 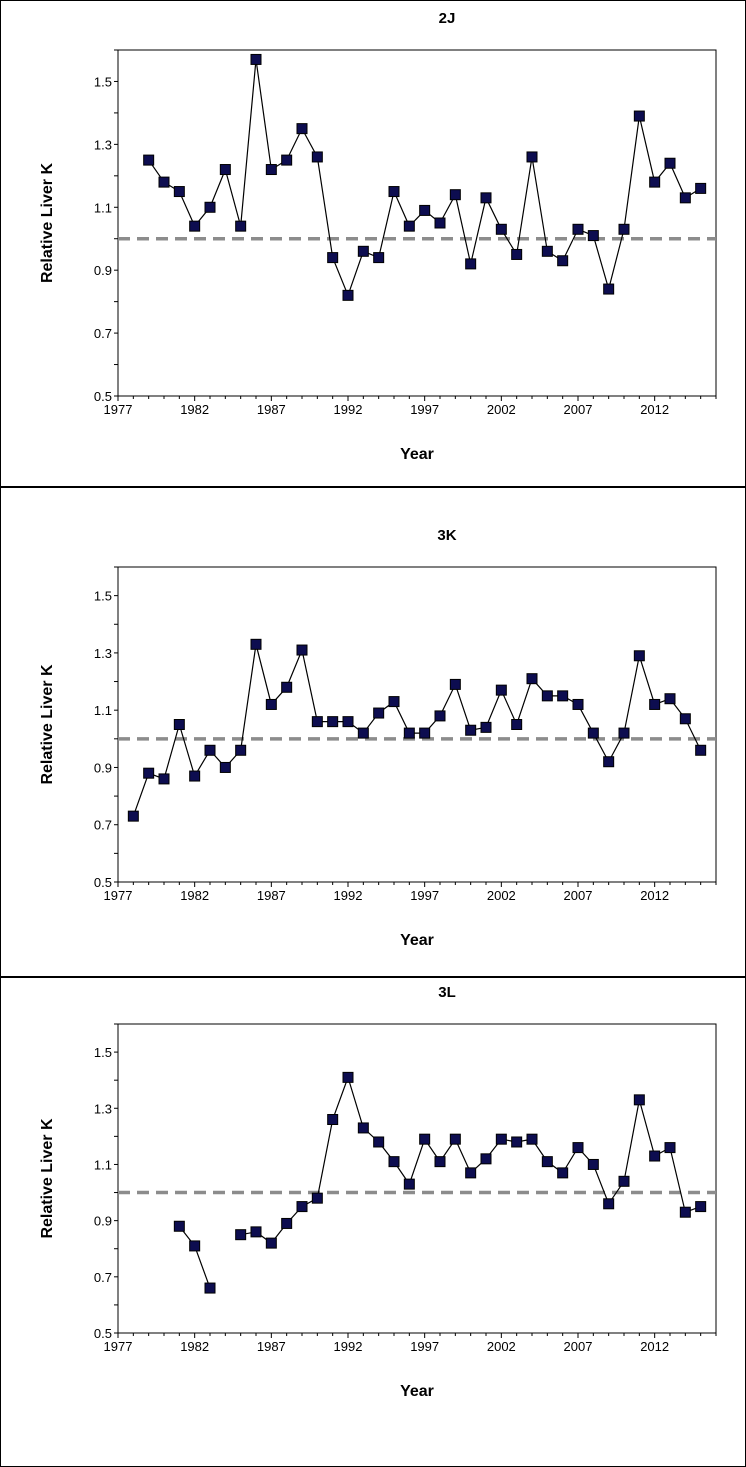 What do you see at coordinates (447, 992) in the screenshot?
I see `chart-title: 3L` at bounding box center [447, 992].